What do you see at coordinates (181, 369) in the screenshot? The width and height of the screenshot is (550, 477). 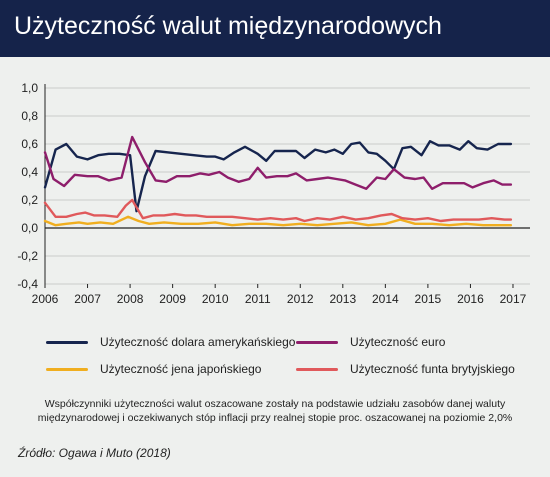 I see `legend-label-jpy: Użyteczność jena japońskiego` at bounding box center [181, 369].